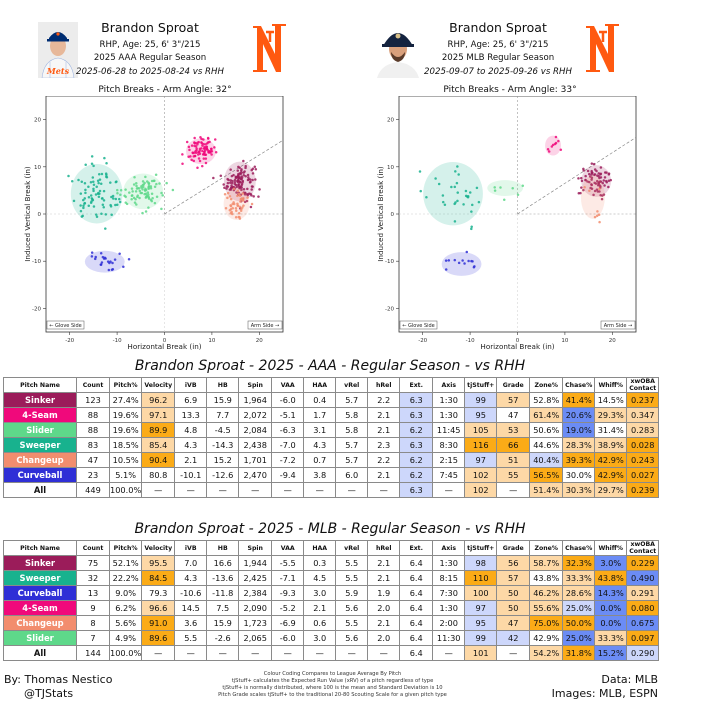  What do you see at coordinates (158, 623) in the screenshot?
I see `table-cell: 91.0` at bounding box center [158, 623].